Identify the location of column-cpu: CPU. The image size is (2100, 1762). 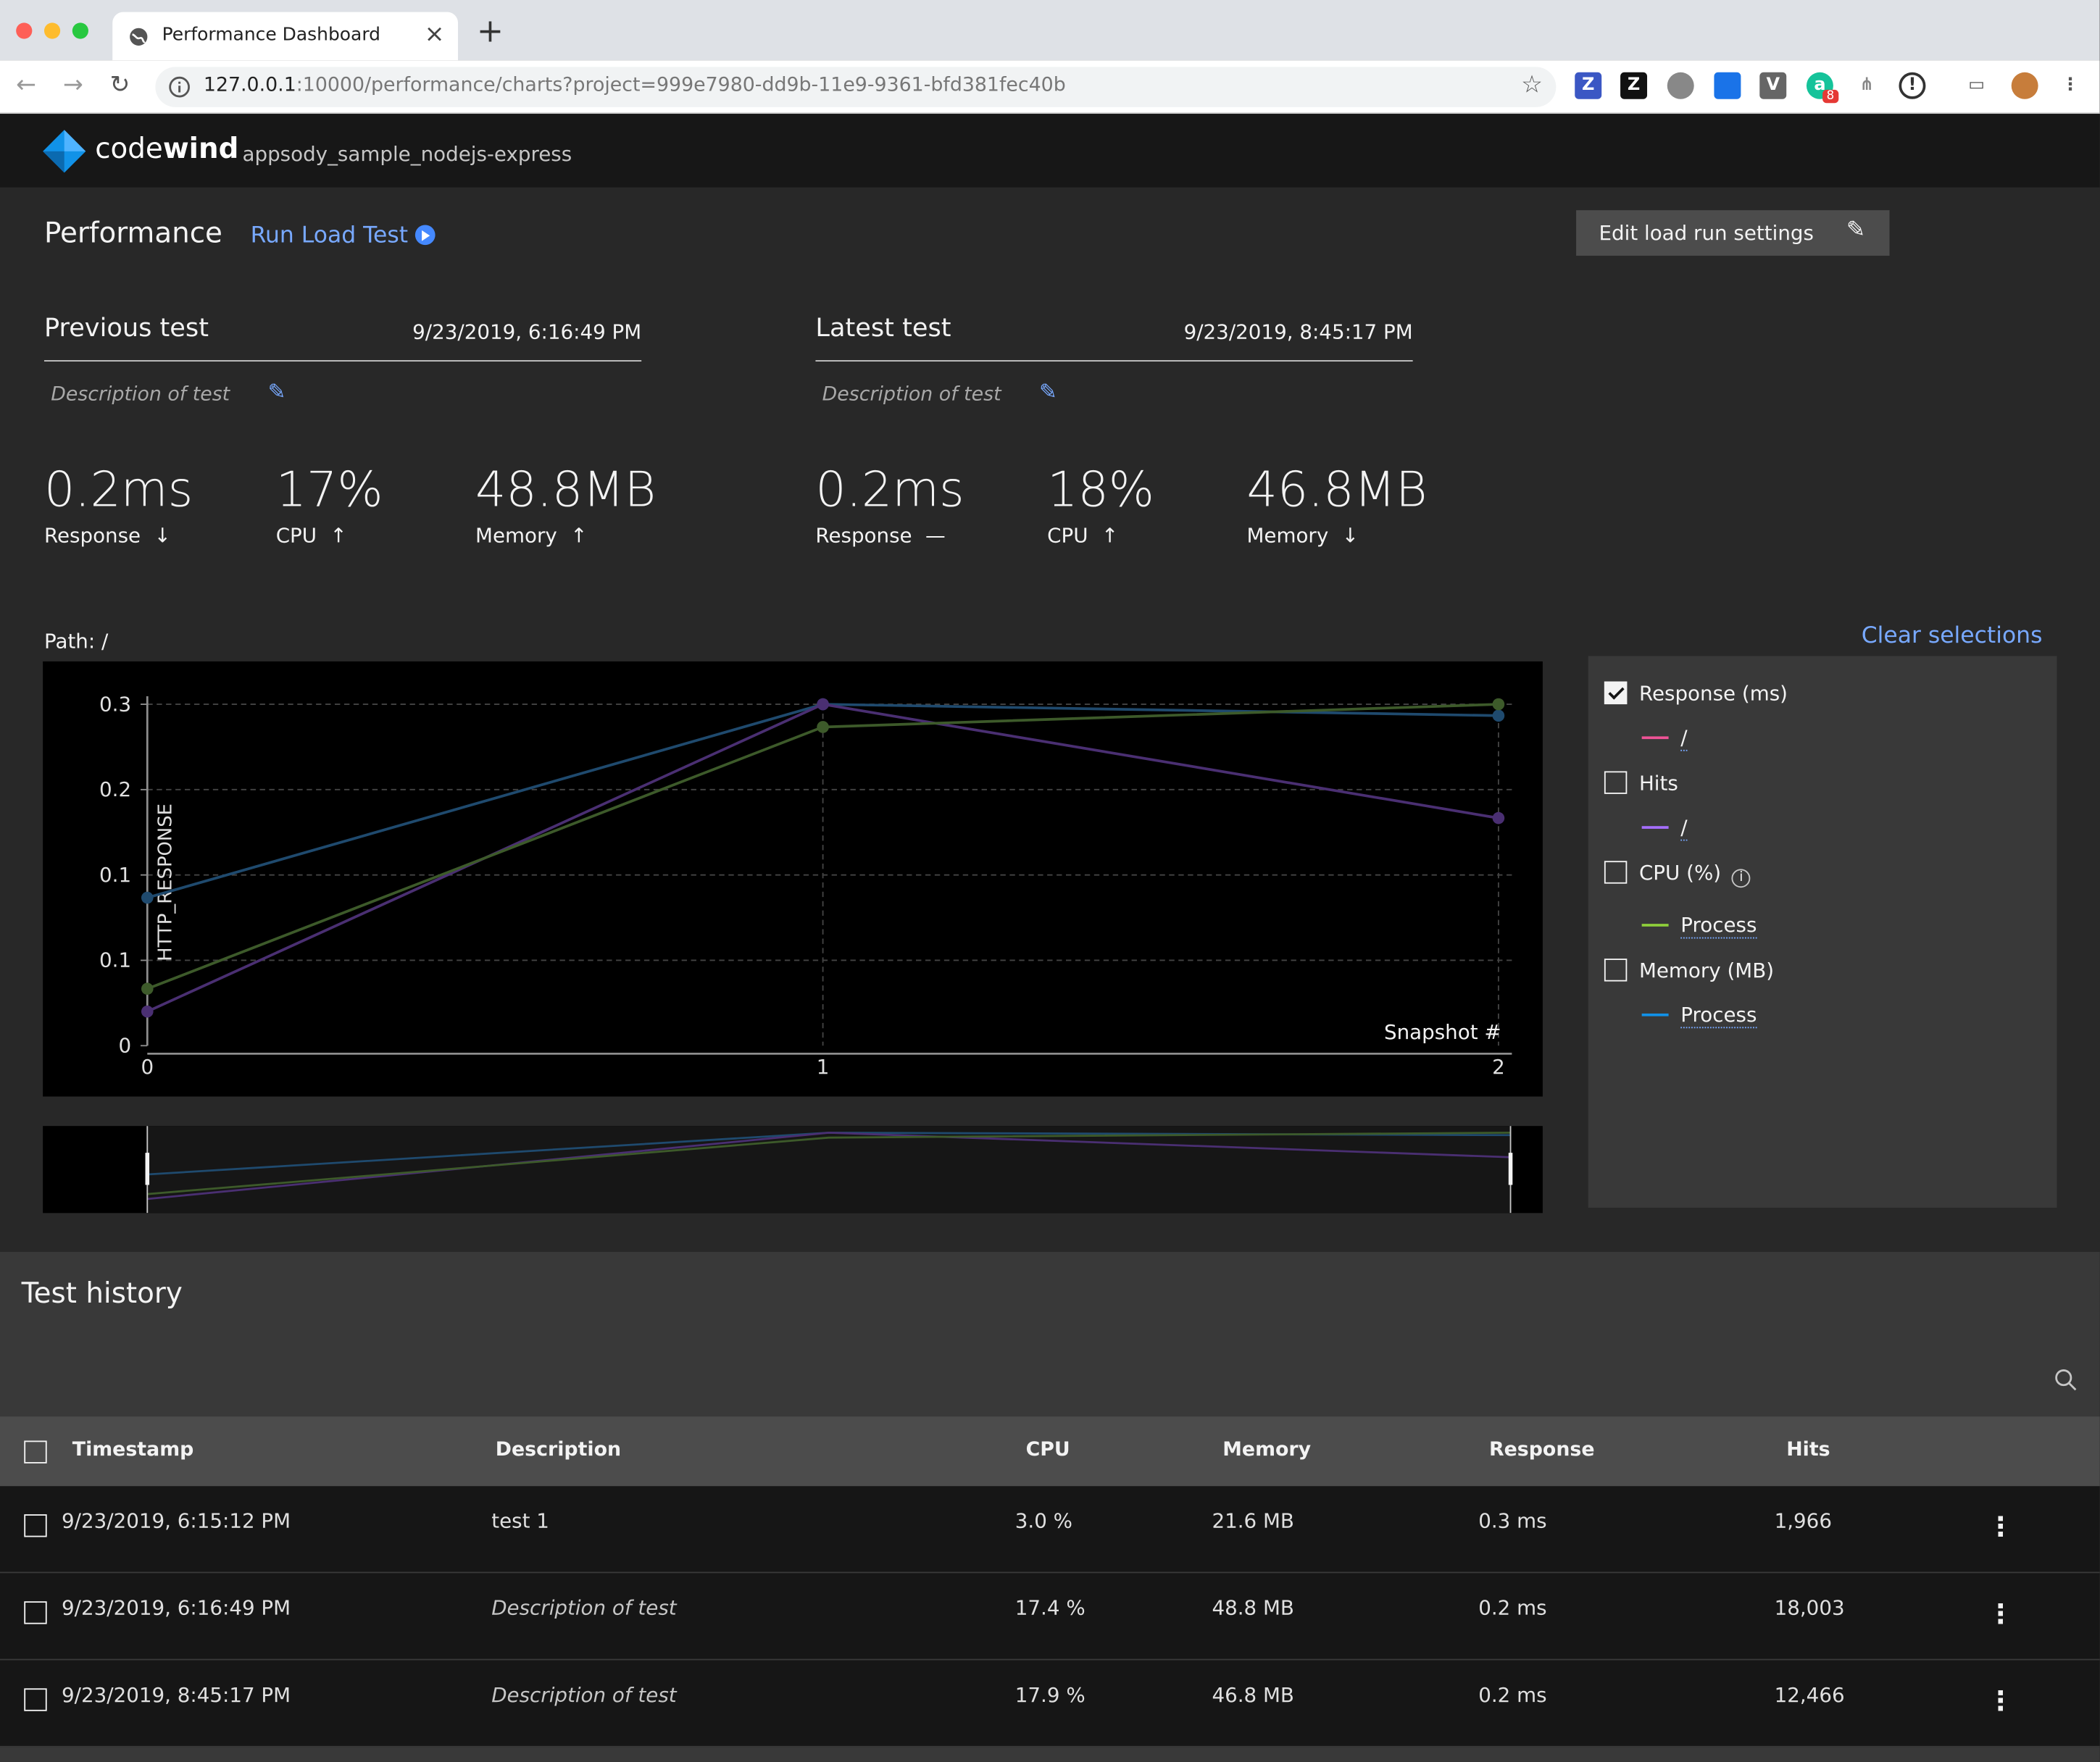
(1047, 1450).